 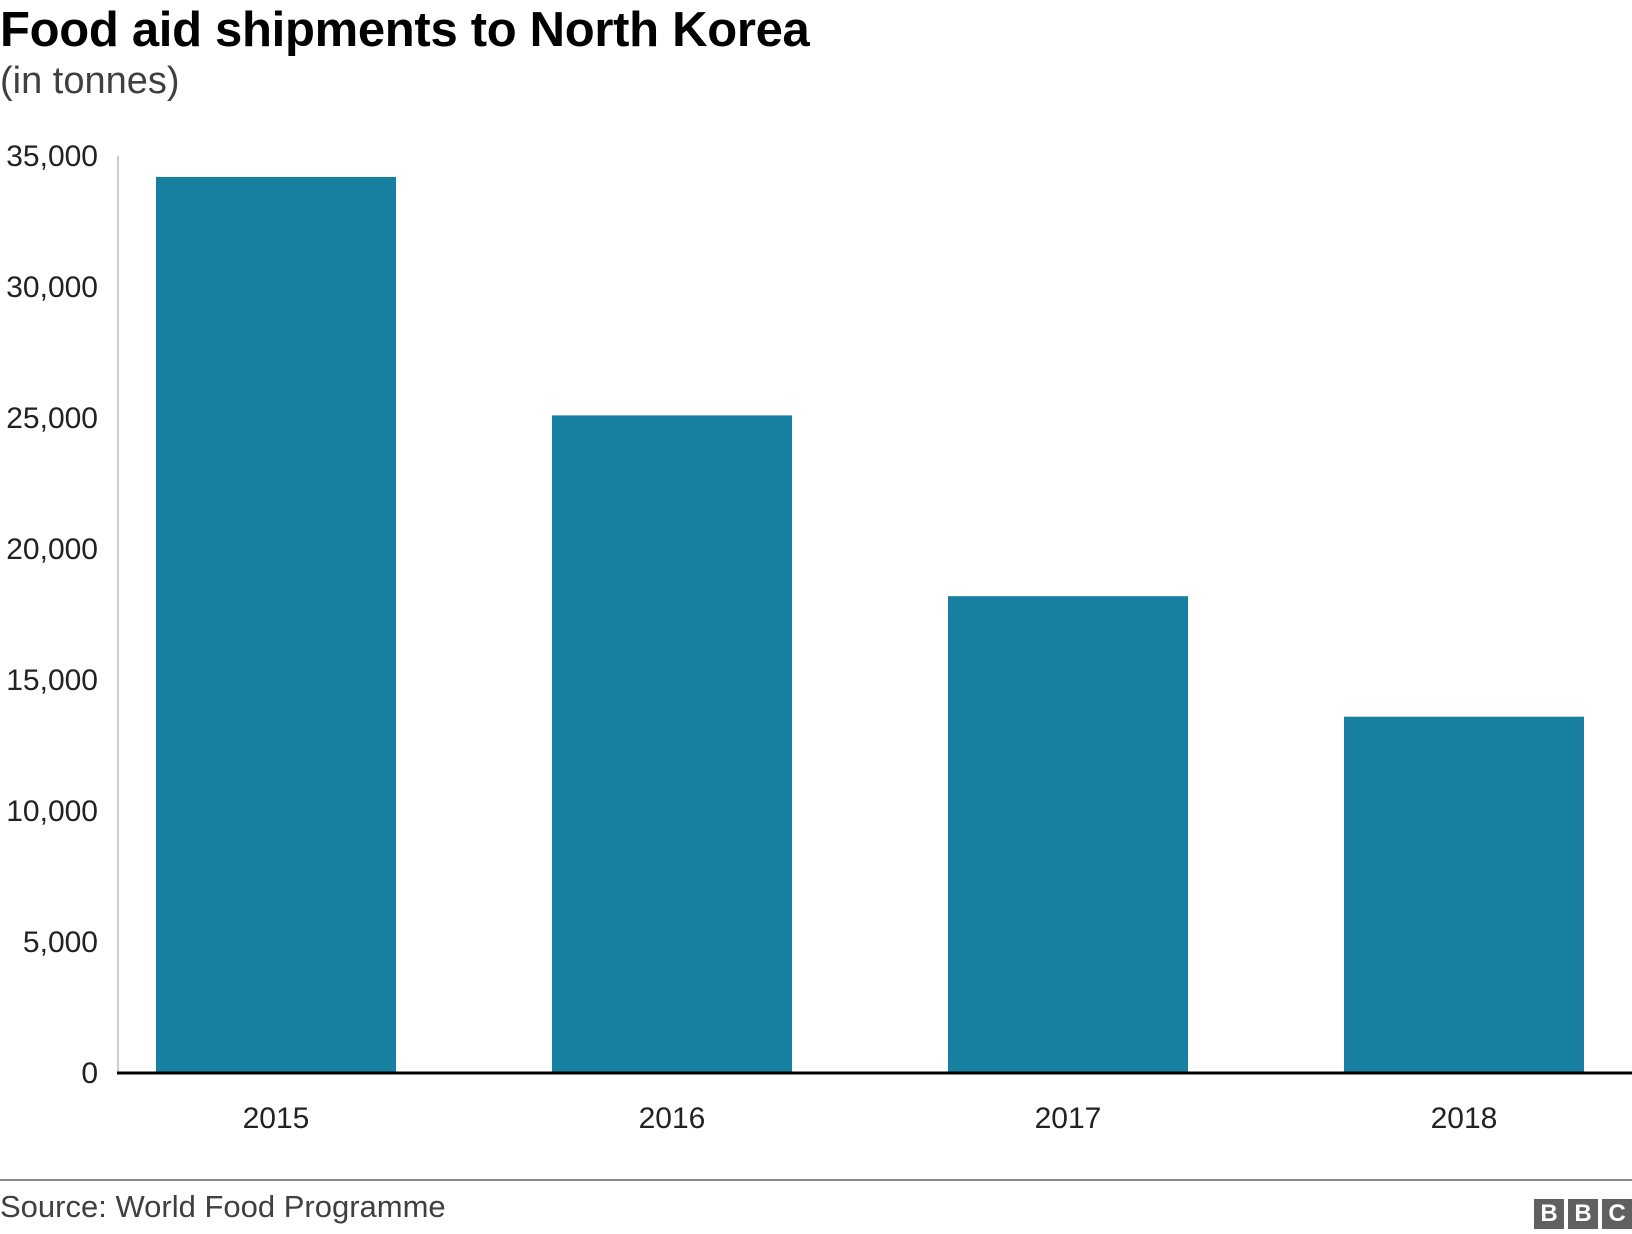 What do you see at coordinates (672, 744) in the screenshot?
I see `bar-2016` at bounding box center [672, 744].